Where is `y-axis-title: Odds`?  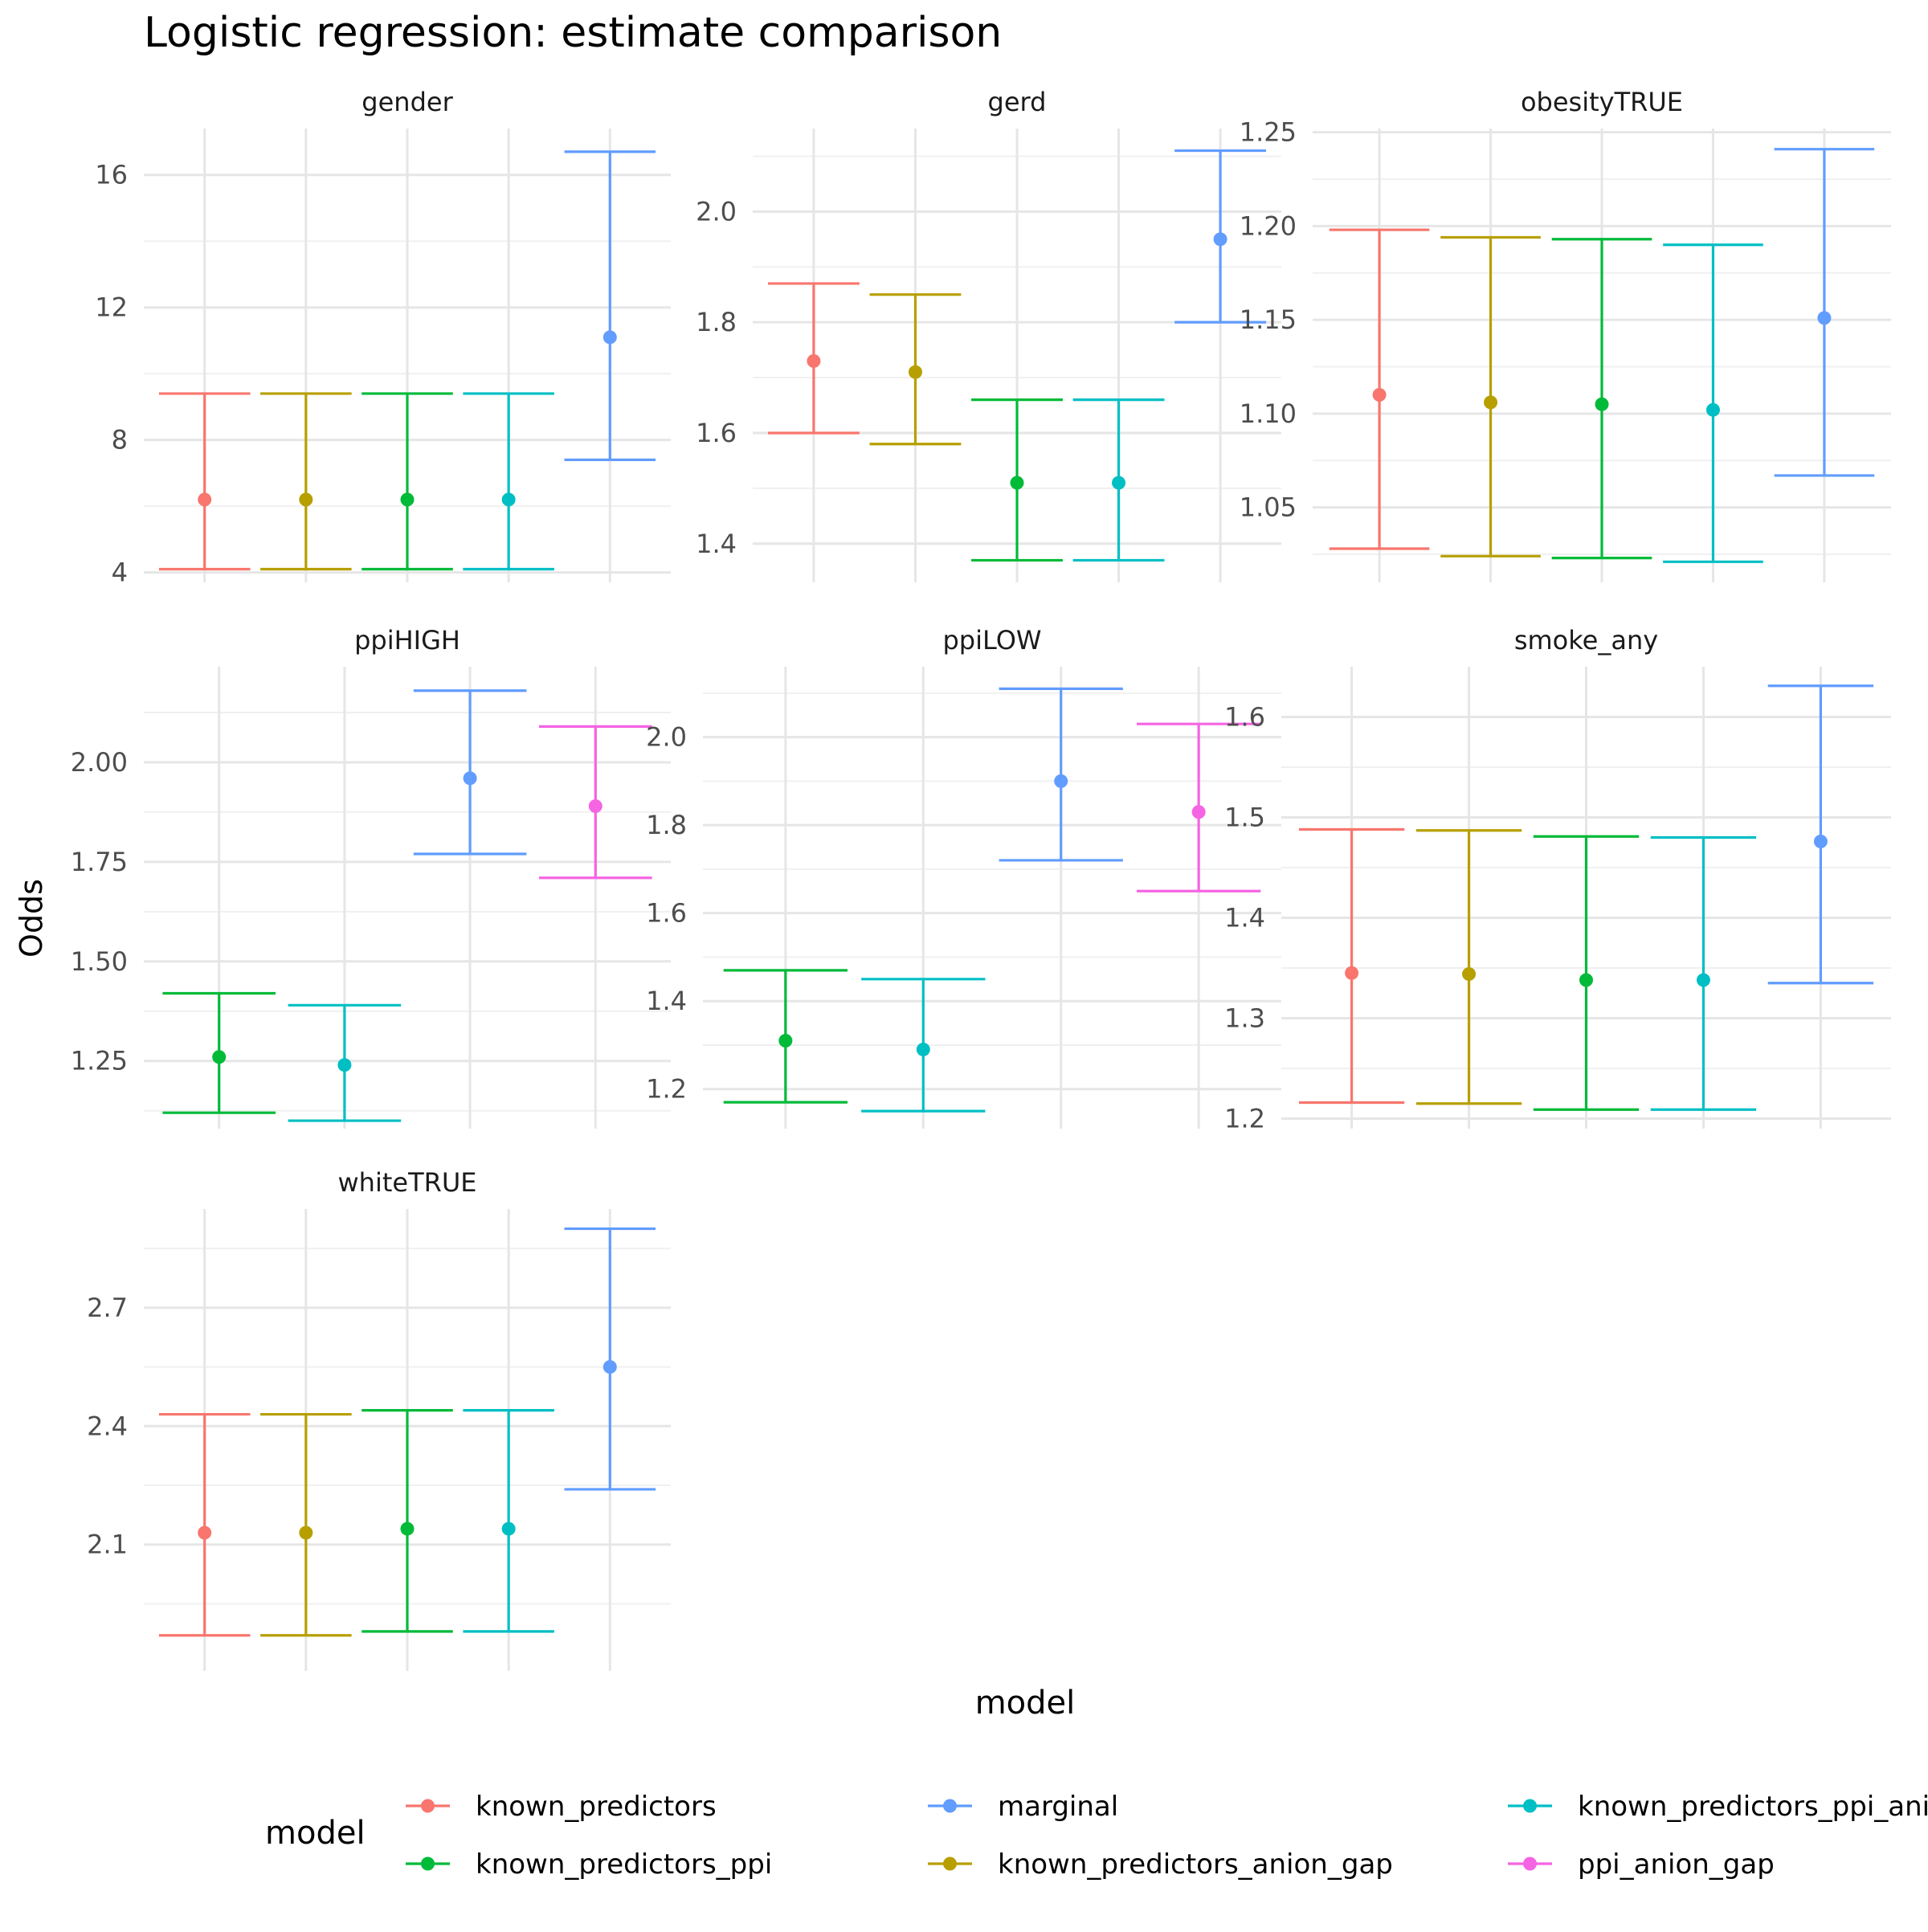 y-axis-title: Odds is located at coordinates (32, 918).